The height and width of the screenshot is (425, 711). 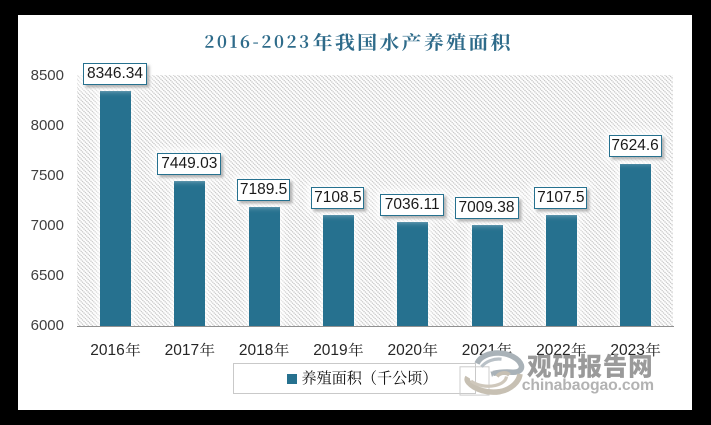 I want to click on svg-text: chinabaogao.com, so click(x=588, y=385).